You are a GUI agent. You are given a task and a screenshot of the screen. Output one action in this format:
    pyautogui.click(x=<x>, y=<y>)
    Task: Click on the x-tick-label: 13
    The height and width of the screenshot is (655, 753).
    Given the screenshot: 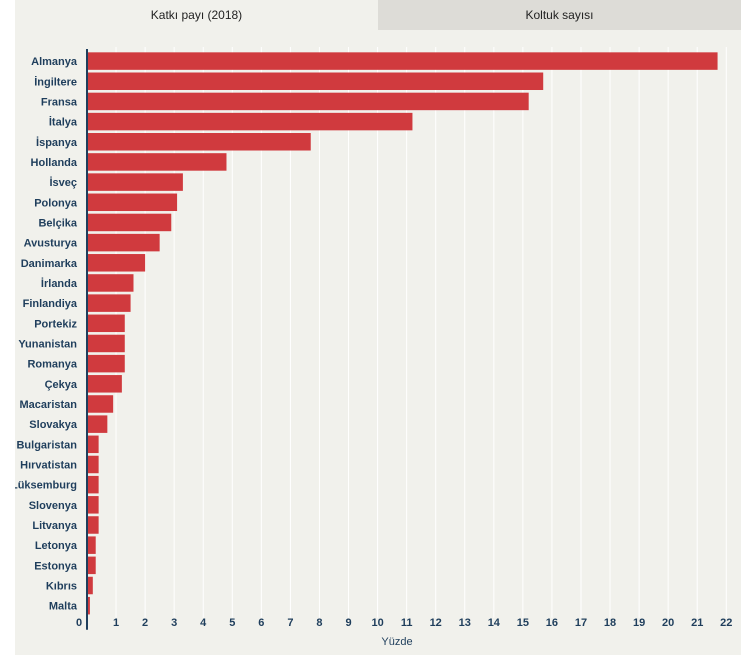 What is the action you would take?
    pyautogui.click(x=465, y=623)
    